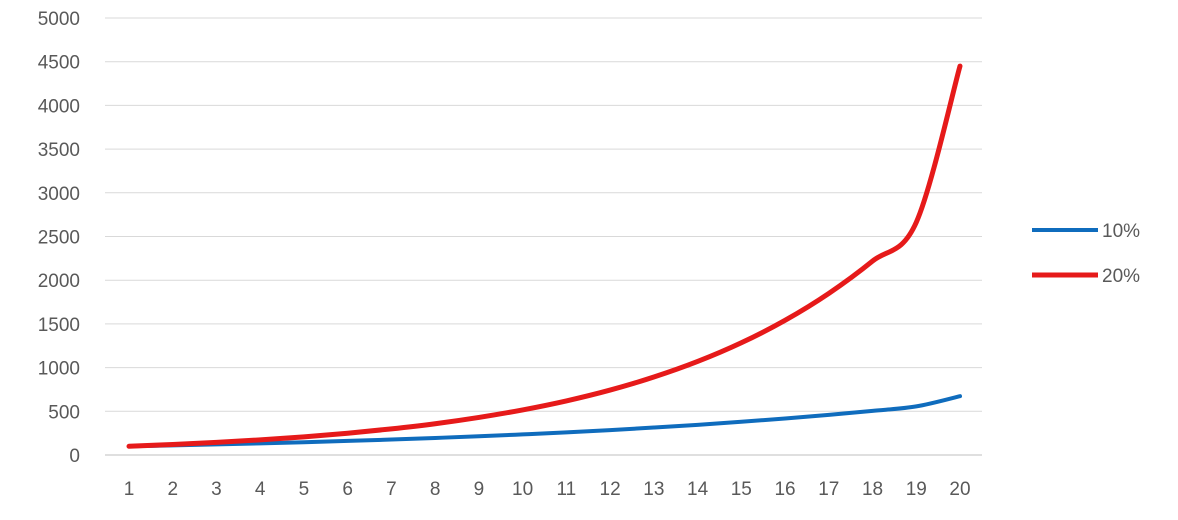 The image size is (1178, 520). What do you see at coordinates (784, 489) in the screenshot?
I see `x-tick-label: 16` at bounding box center [784, 489].